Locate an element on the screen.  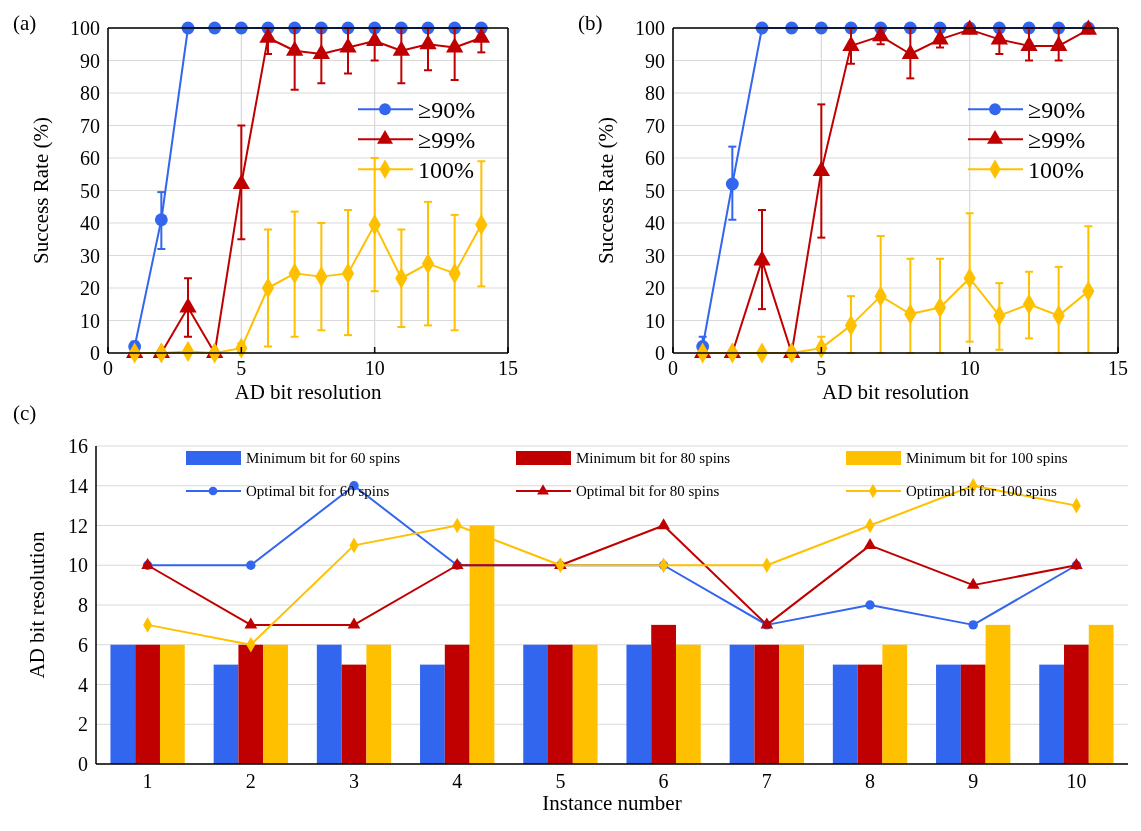
x-tick-label: 9 is located at coordinates (973, 781).